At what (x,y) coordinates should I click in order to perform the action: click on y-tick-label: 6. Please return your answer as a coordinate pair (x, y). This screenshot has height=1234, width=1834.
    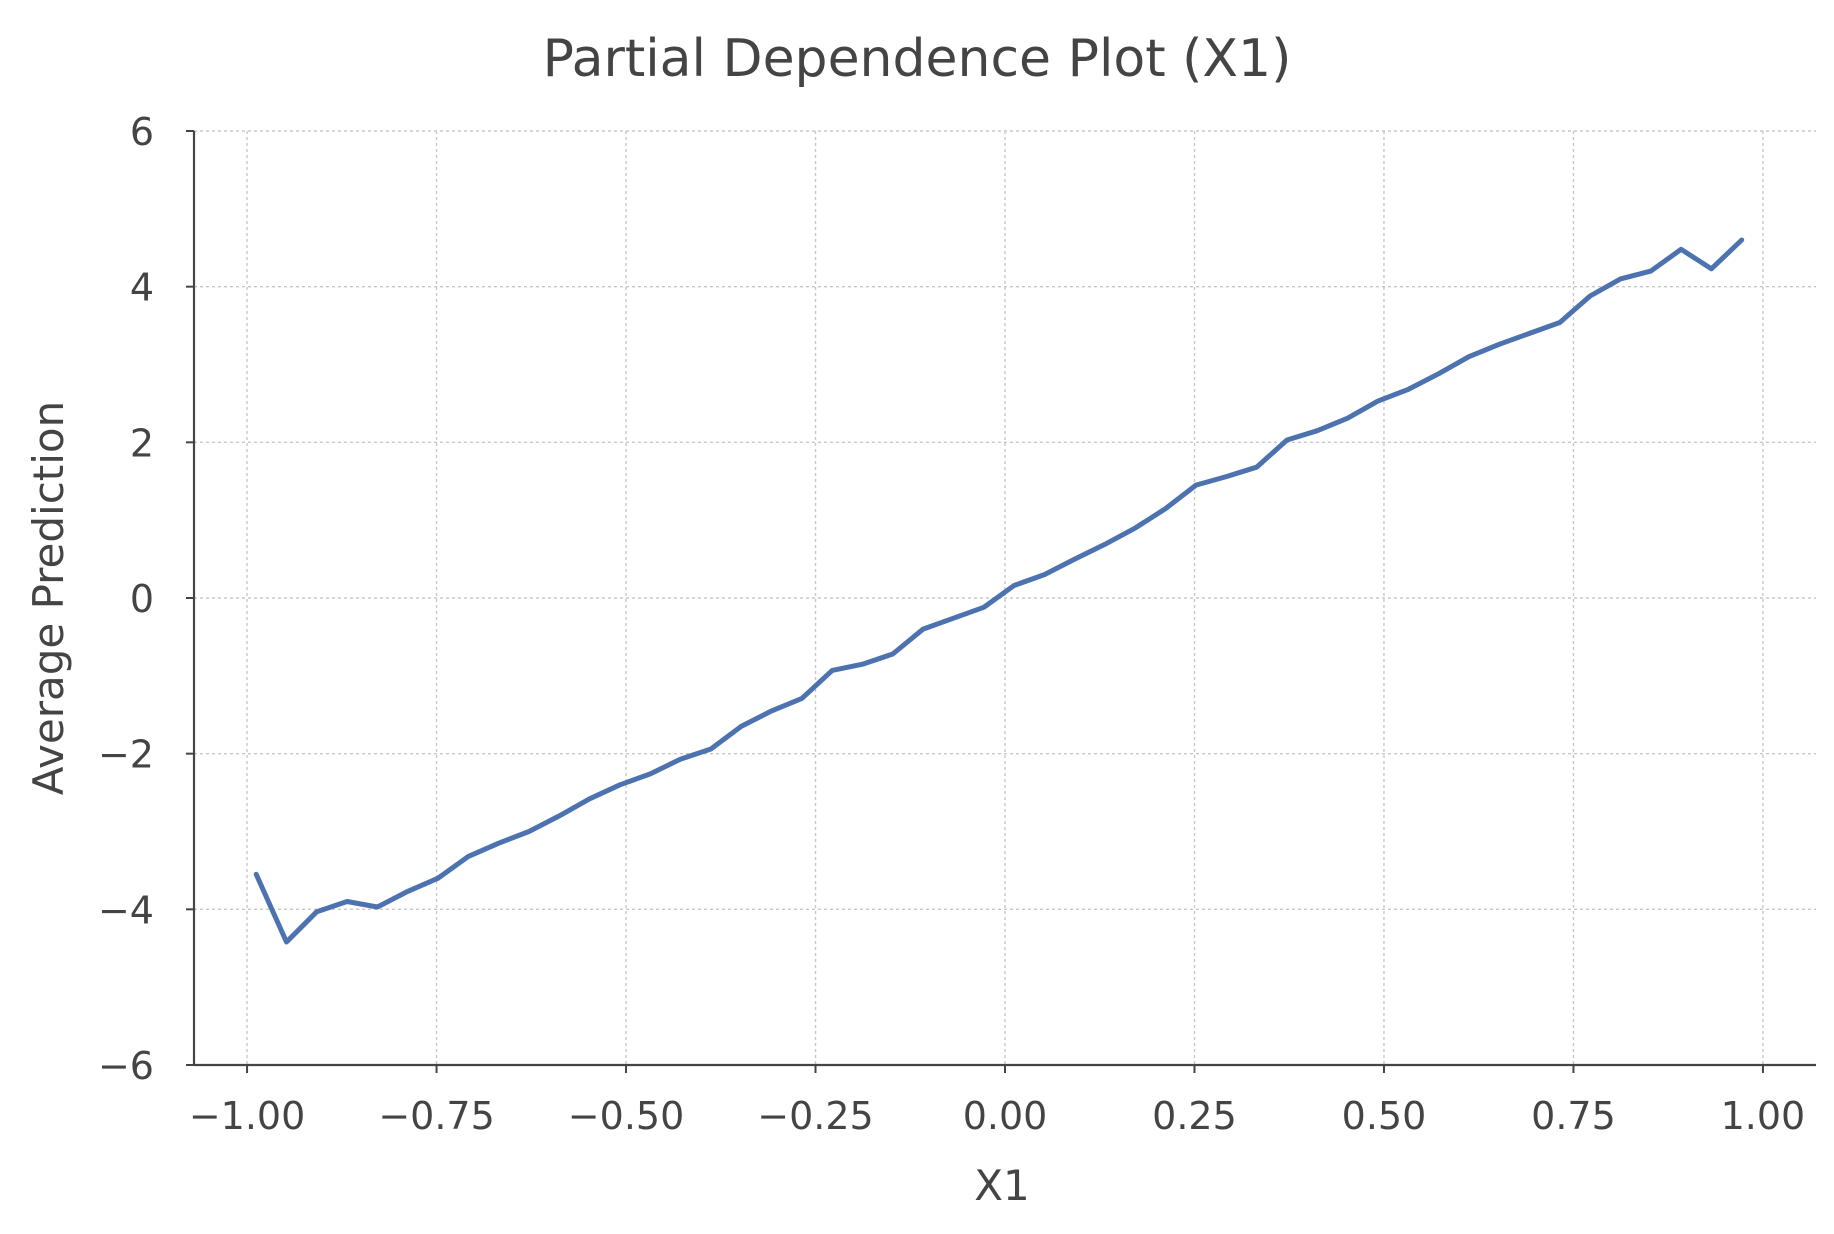
    Looking at the image, I should click on (142, 132).